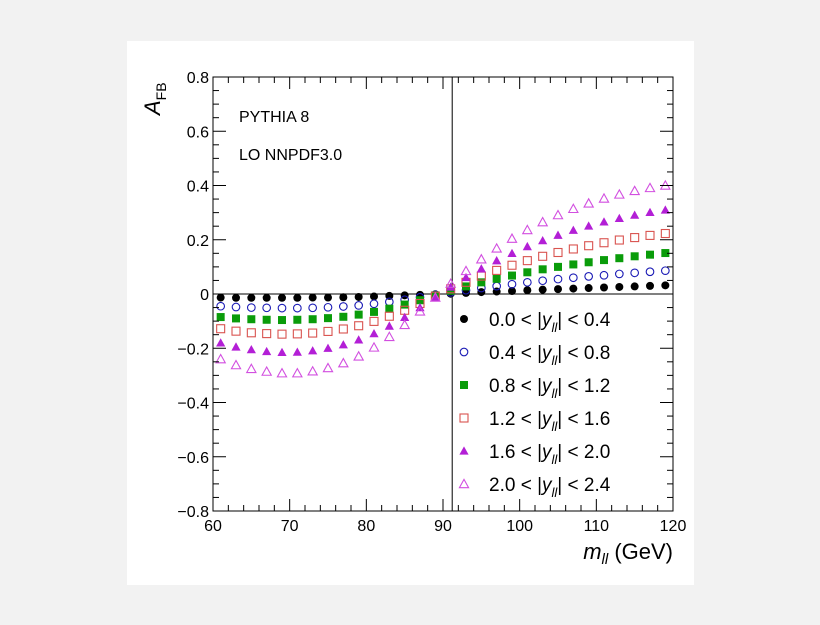 The image size is (820, 625). What do you see at coordinates (549, 454) in the screenshot?
I see `legend-entry: 1.6 < |yll| < 2.0` at bounding box center [549, 454].